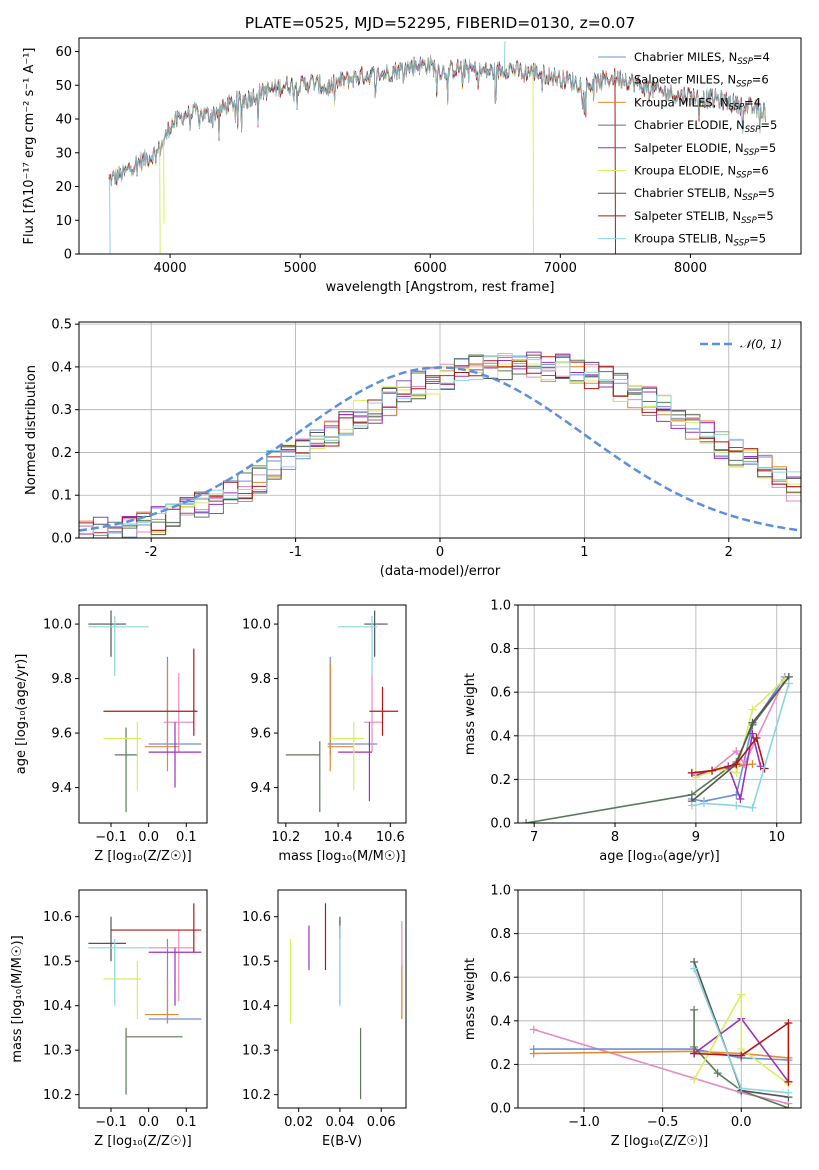  What do you see at coordinates (500, 934) in the screenshot?
I see `y-tick-label: 0.8` at bounding box center [500, 934].